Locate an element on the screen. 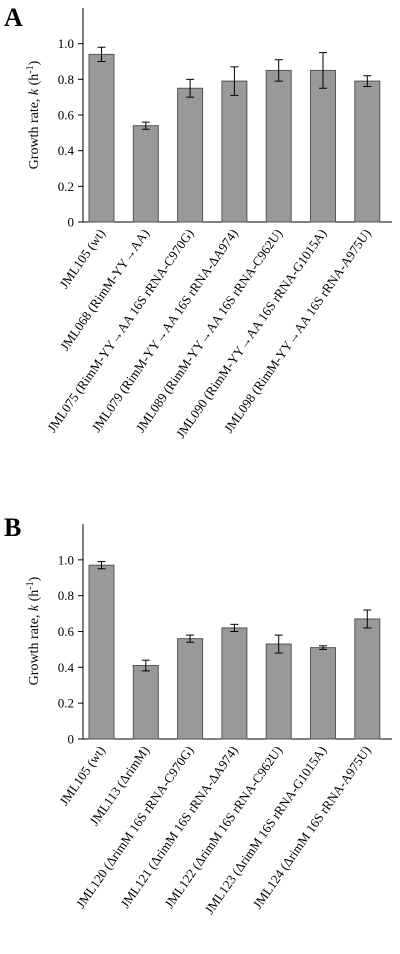 The height and width of the screenshot is (954, 400). category-label: JML068 (RimM-YY→AA) is located at coordinates (104, 289).